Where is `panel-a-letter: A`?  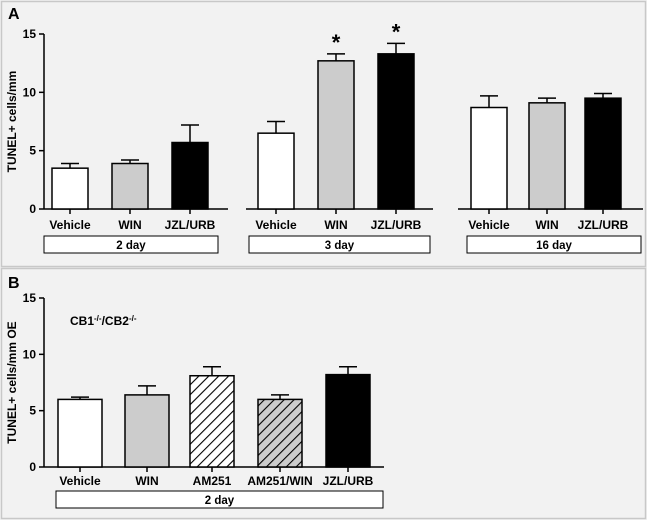
panel-a-letter: A is located at coordinates (14, 14).